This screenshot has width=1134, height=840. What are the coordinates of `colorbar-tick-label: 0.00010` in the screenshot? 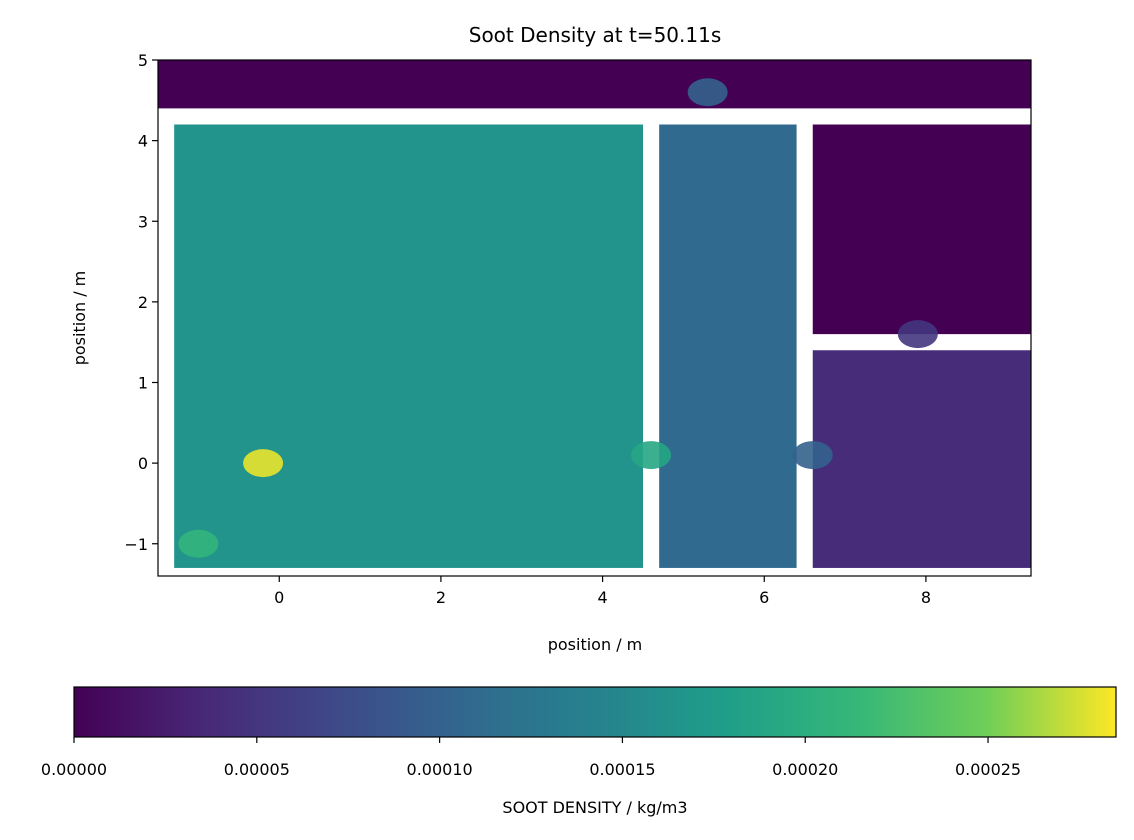 It's located at (440, 769).